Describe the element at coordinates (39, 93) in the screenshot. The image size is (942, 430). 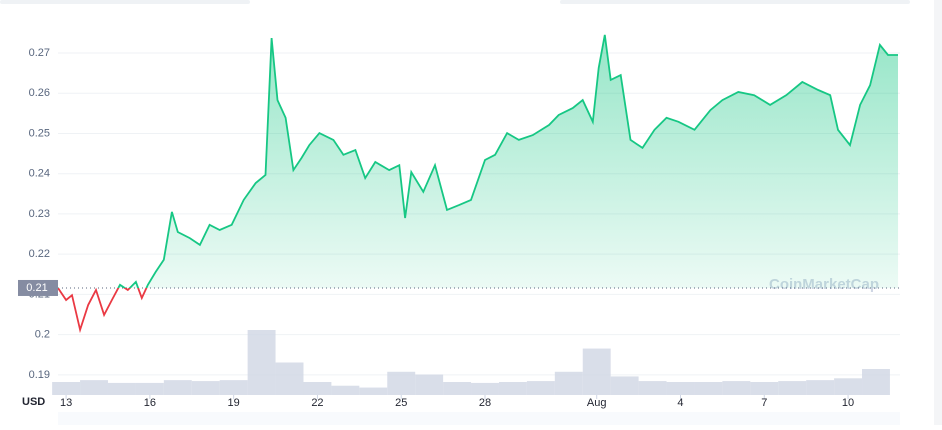
I see `y-tick-label: 0.26` at that location.